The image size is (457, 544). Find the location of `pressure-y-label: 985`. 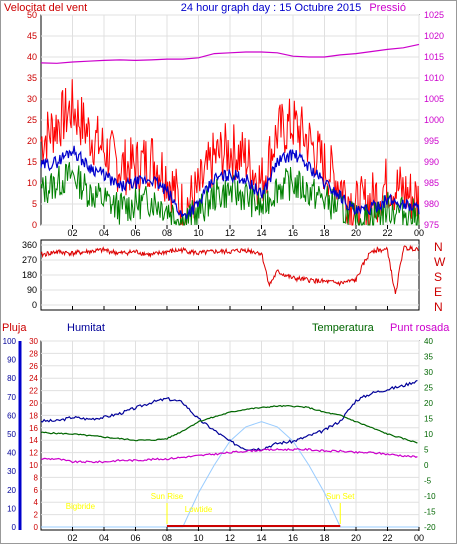

pressure-y-label: 985 is located at coordinates (431, 183).